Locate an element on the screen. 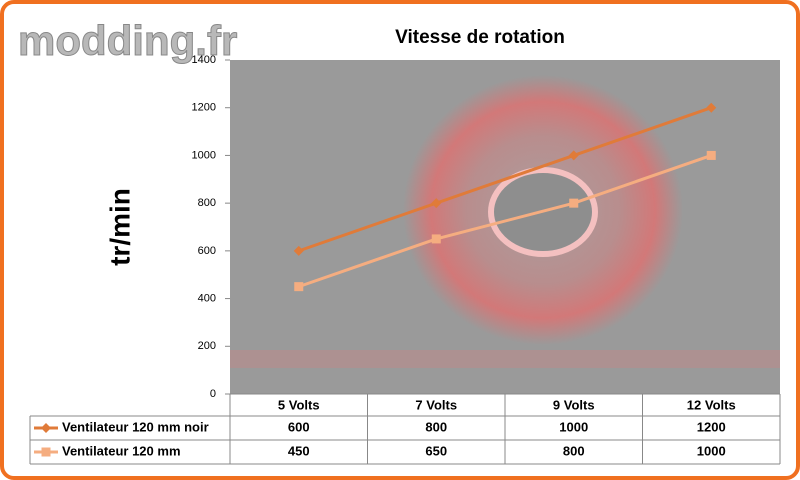 Image resolution: width=800 pixels, height=480 pixels. x-tick-label: 12 Volts is located at coordinates (711, 404).